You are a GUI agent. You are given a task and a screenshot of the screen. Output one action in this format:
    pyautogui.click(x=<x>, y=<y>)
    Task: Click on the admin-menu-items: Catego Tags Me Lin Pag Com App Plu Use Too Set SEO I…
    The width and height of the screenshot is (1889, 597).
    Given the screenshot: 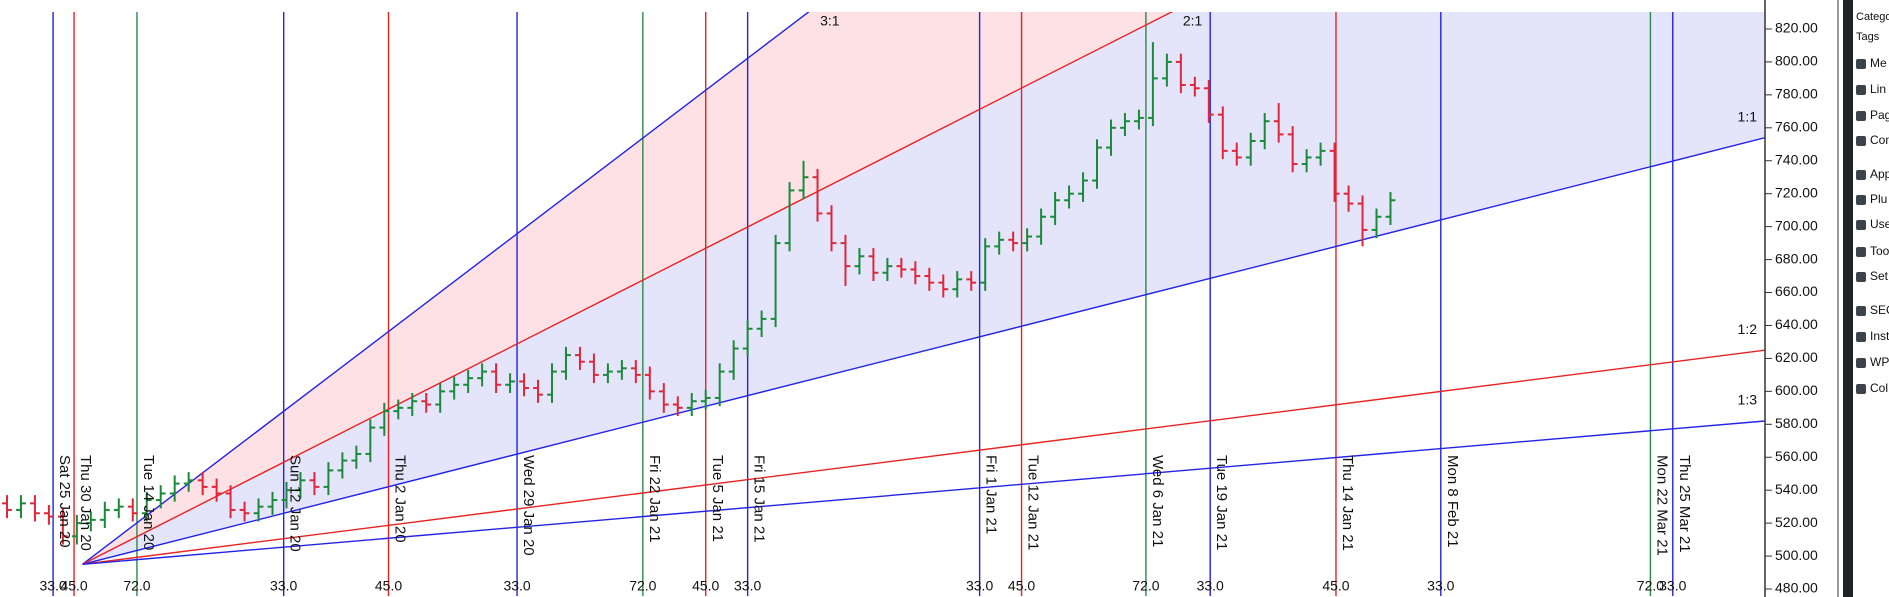 What is the action you would take?
    pyautogui.click(x=1872, y=203)
    